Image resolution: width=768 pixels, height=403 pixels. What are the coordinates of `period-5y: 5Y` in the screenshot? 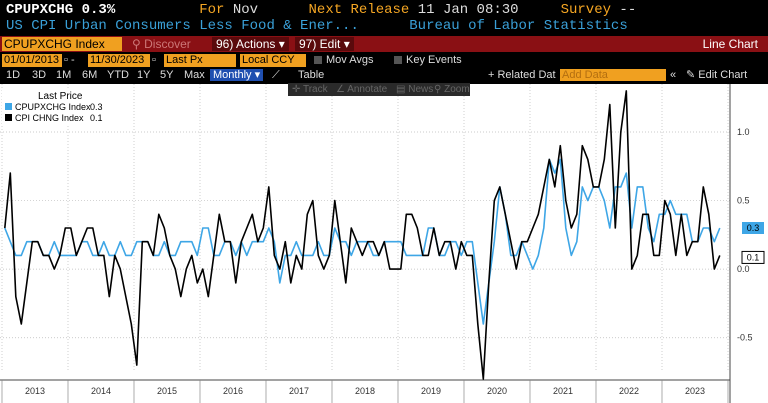 It's located at (167, 75).